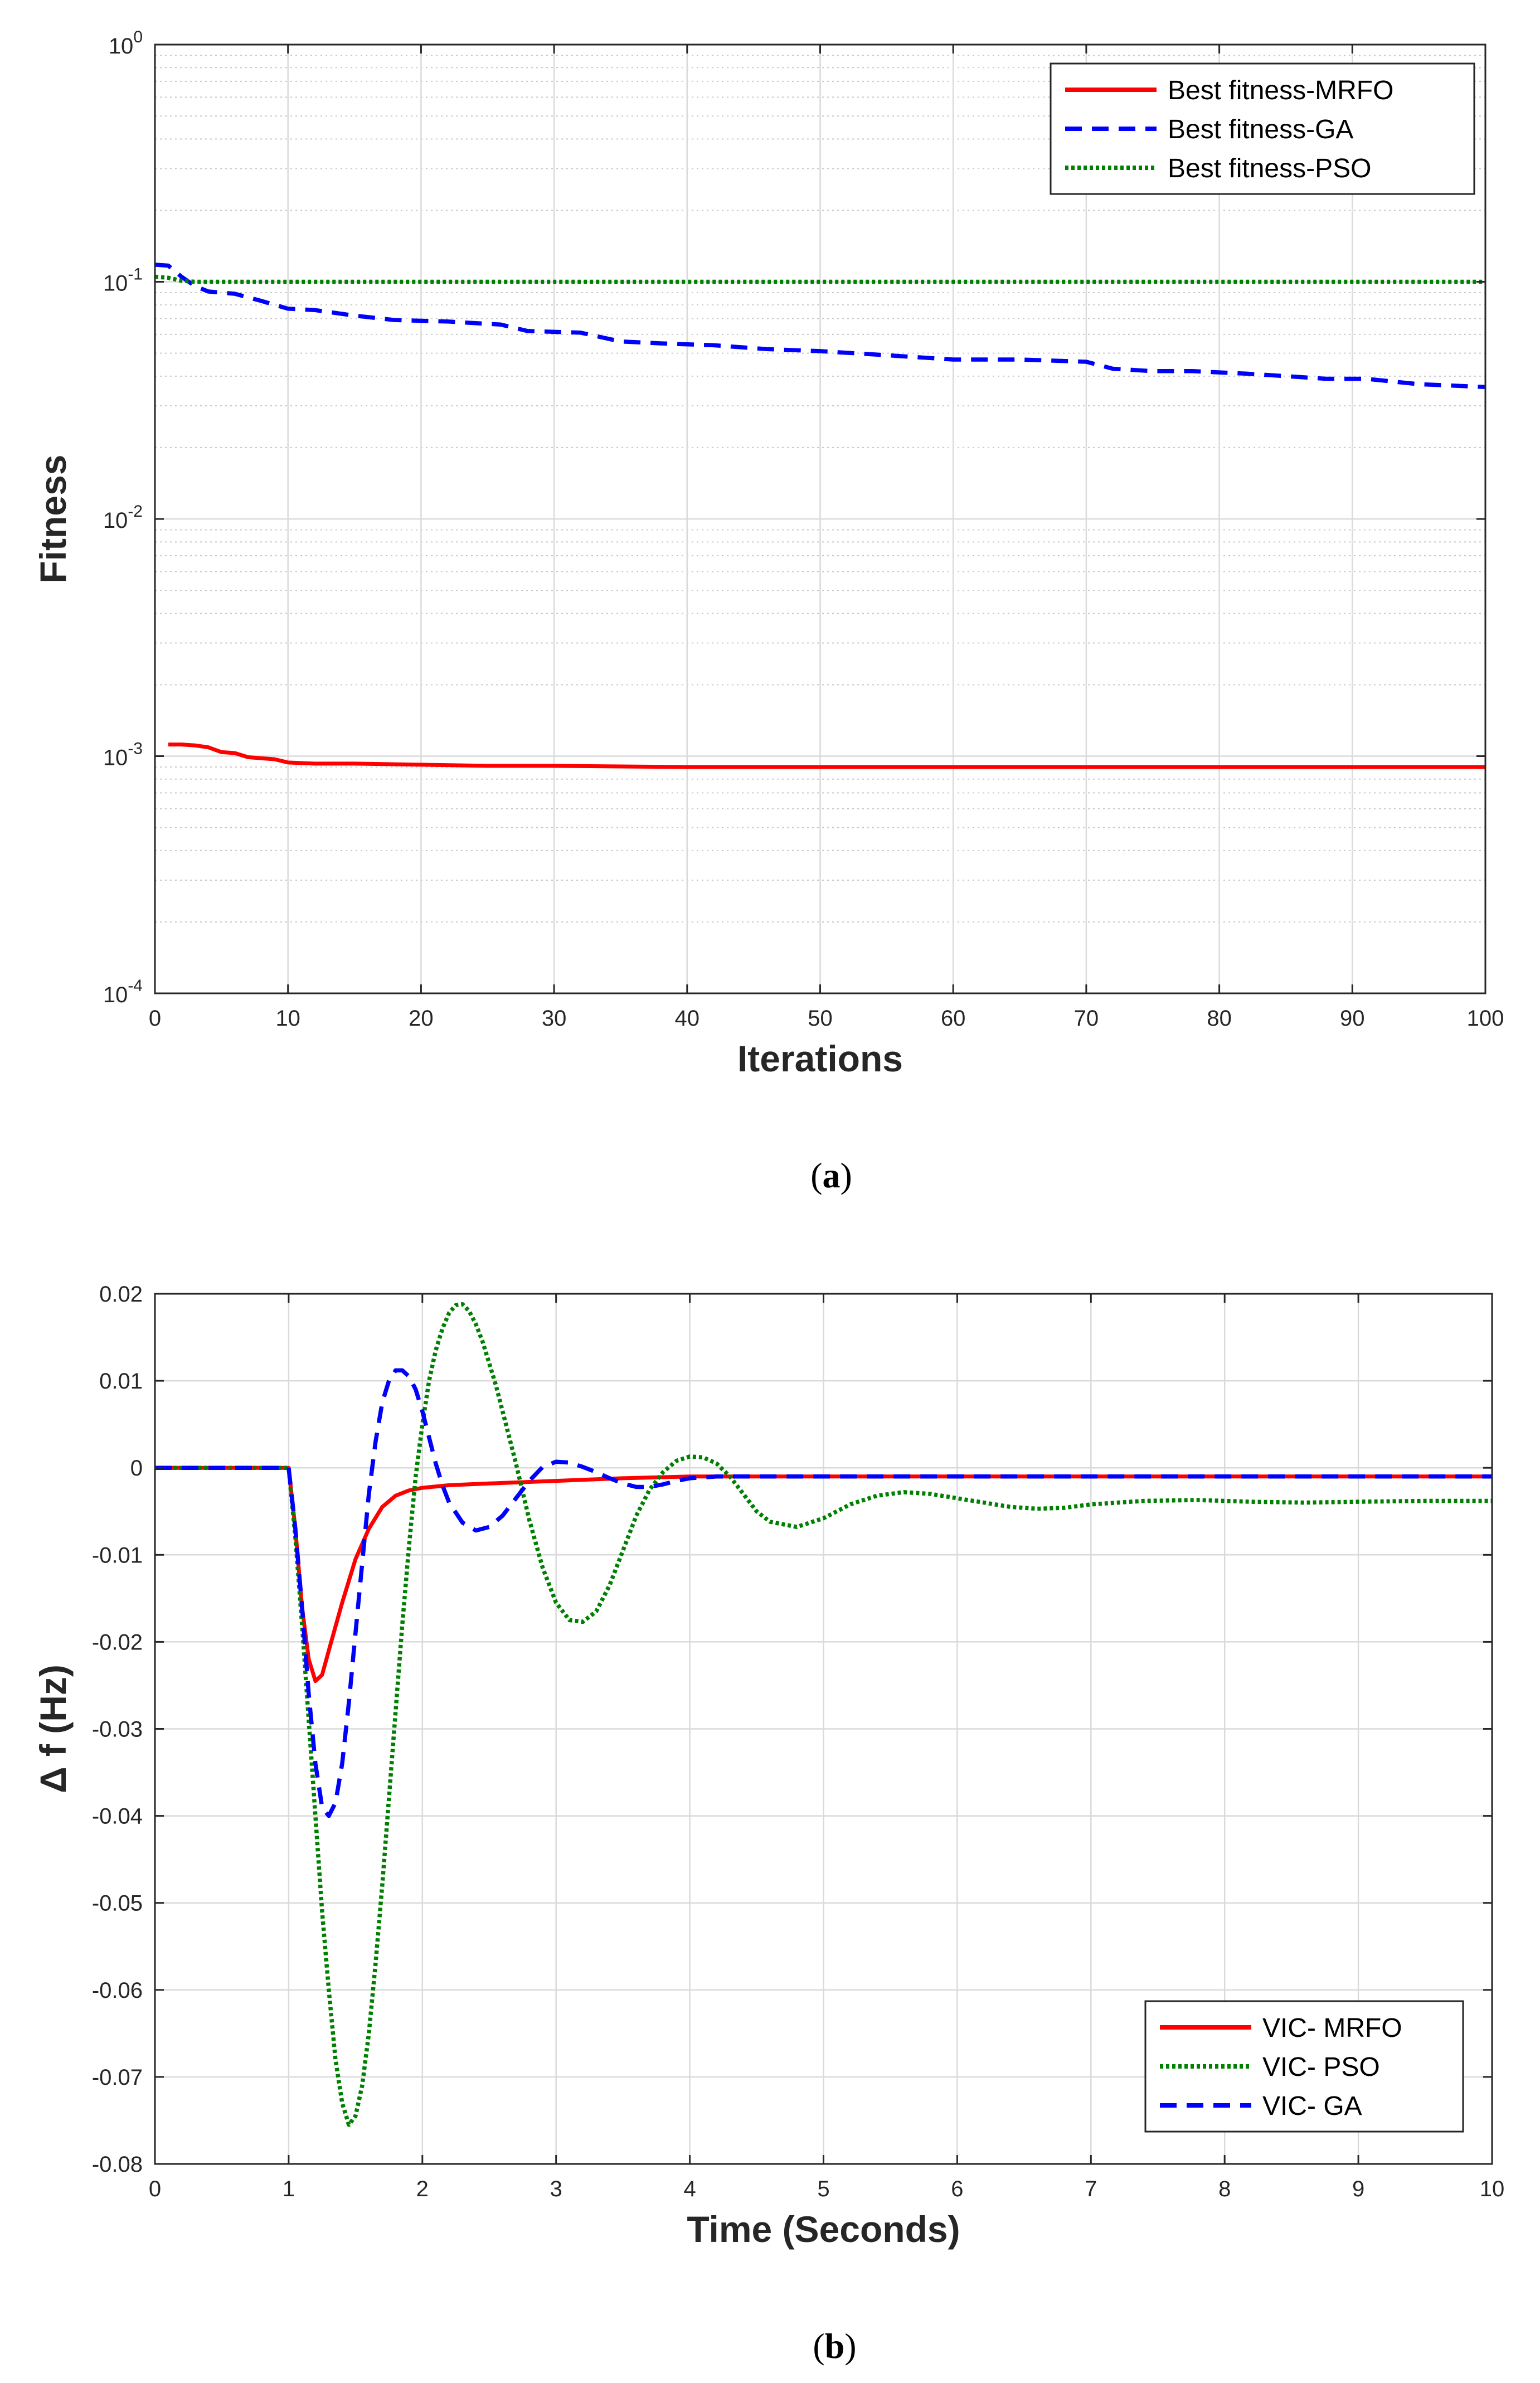 The image size is (1540, 2383). What do you see at coordinates (117, 1816) in the screenshot?
I see `y-tick-label: -0.04` at bounding box center [117, 1816].